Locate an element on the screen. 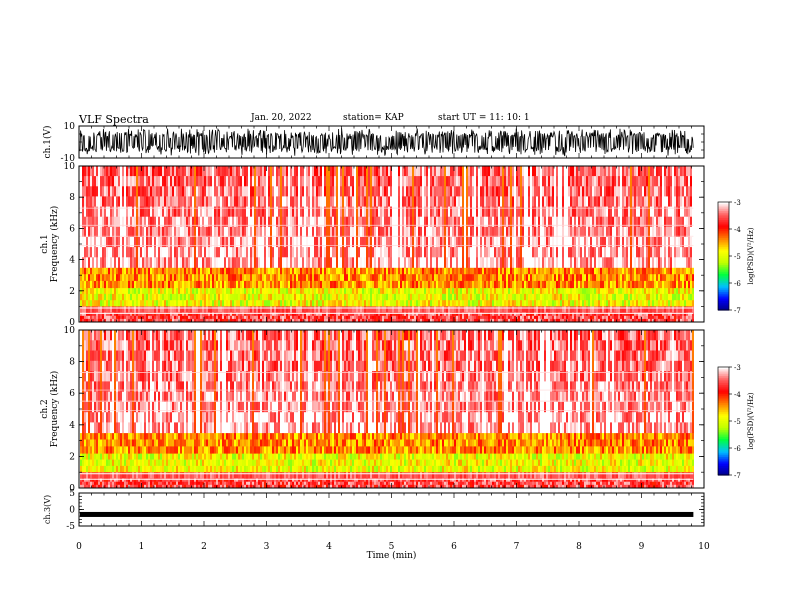 Image resolution: width=792 pixels, height=612 pixels. y-tick-label: 10 is located at coordinates (70, 127).